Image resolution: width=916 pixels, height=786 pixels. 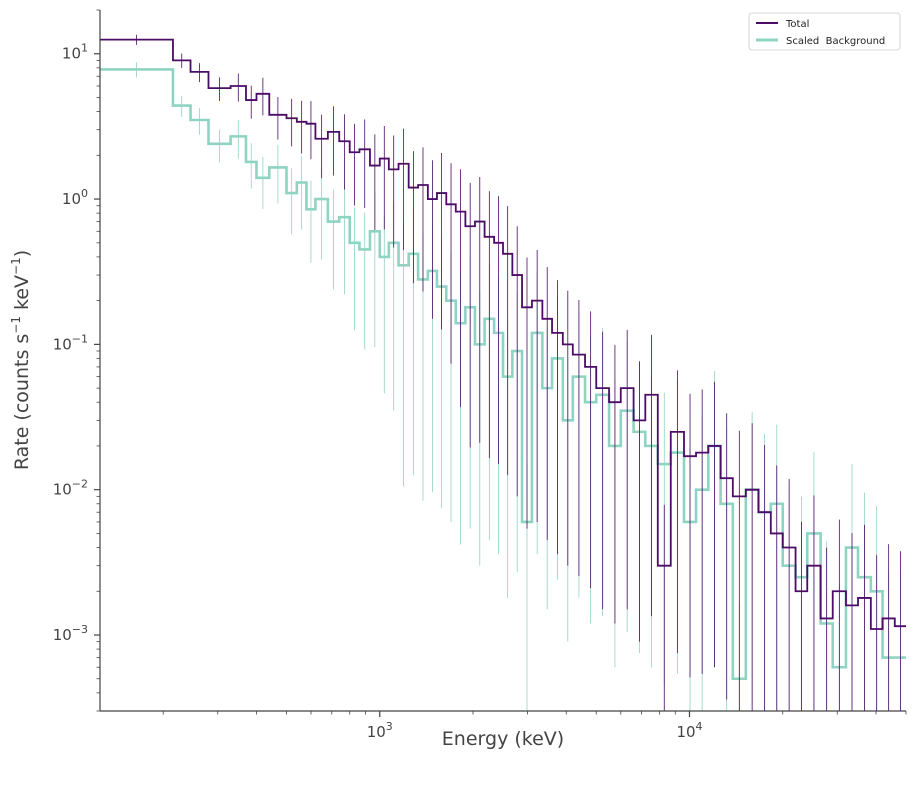 What do you see at coordinates (22, 295) in the screenshot?
I see `y-axis-label-part: keV` at bounding box center [22, 295].